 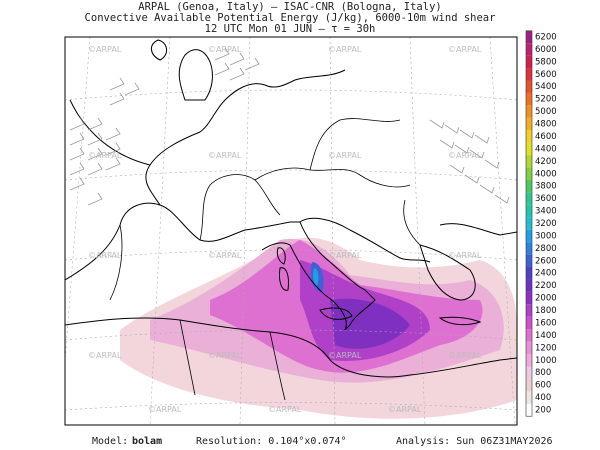 What do you see at coordinates (546, 149) in the screenshot?
I see `colorbar-label: 4400` at bounding box center [546, 149].